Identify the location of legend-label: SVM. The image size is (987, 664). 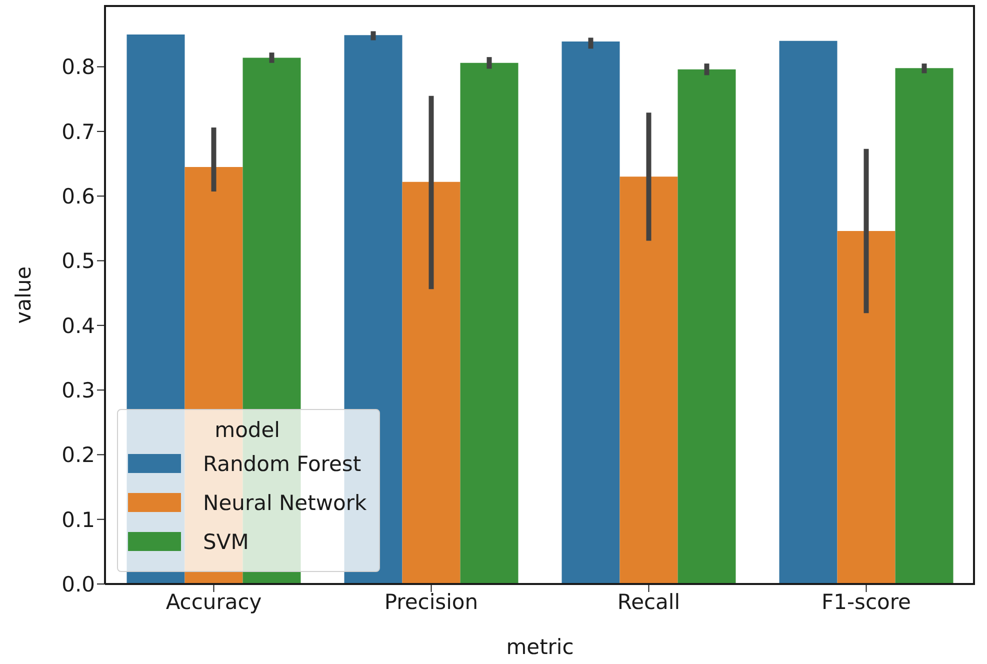
(226, 542).